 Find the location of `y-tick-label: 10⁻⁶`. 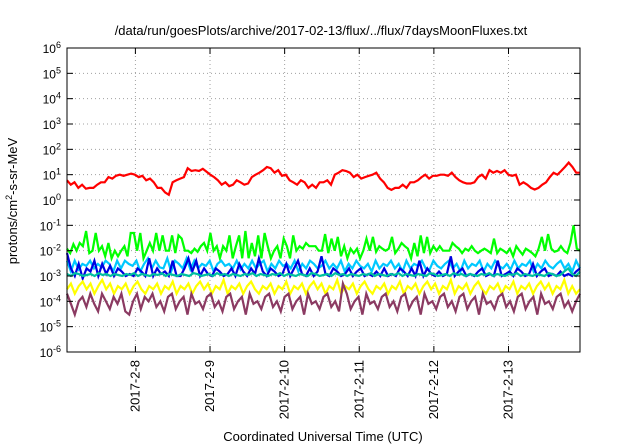

y-tick-label: 10⁻⁶ is located at coordinates (50, 352).